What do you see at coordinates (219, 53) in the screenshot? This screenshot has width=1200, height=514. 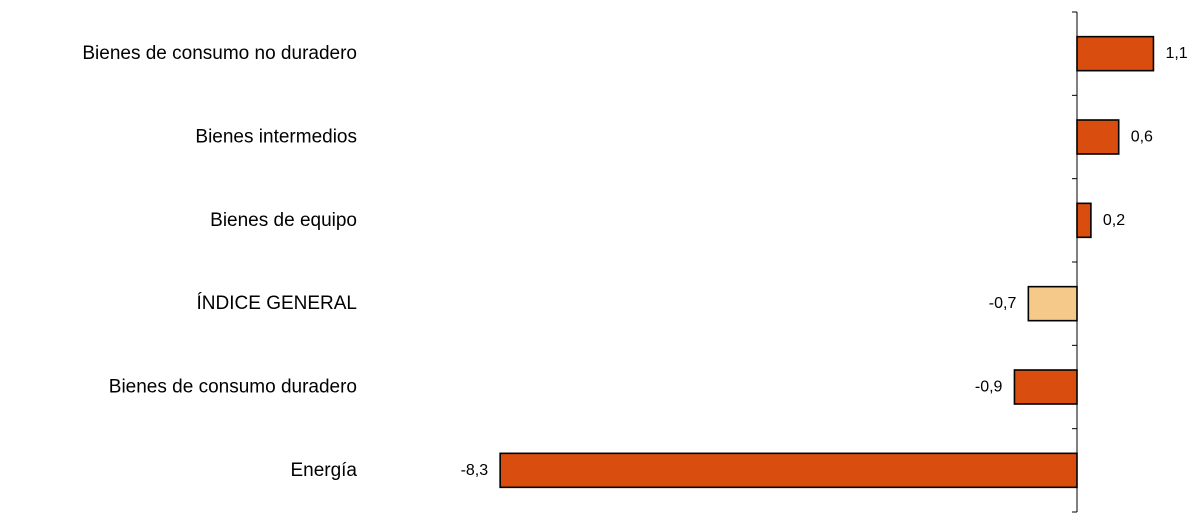 I see `category-label-0: Bienes de consumo no duradero` at bounding box center [219, 53].